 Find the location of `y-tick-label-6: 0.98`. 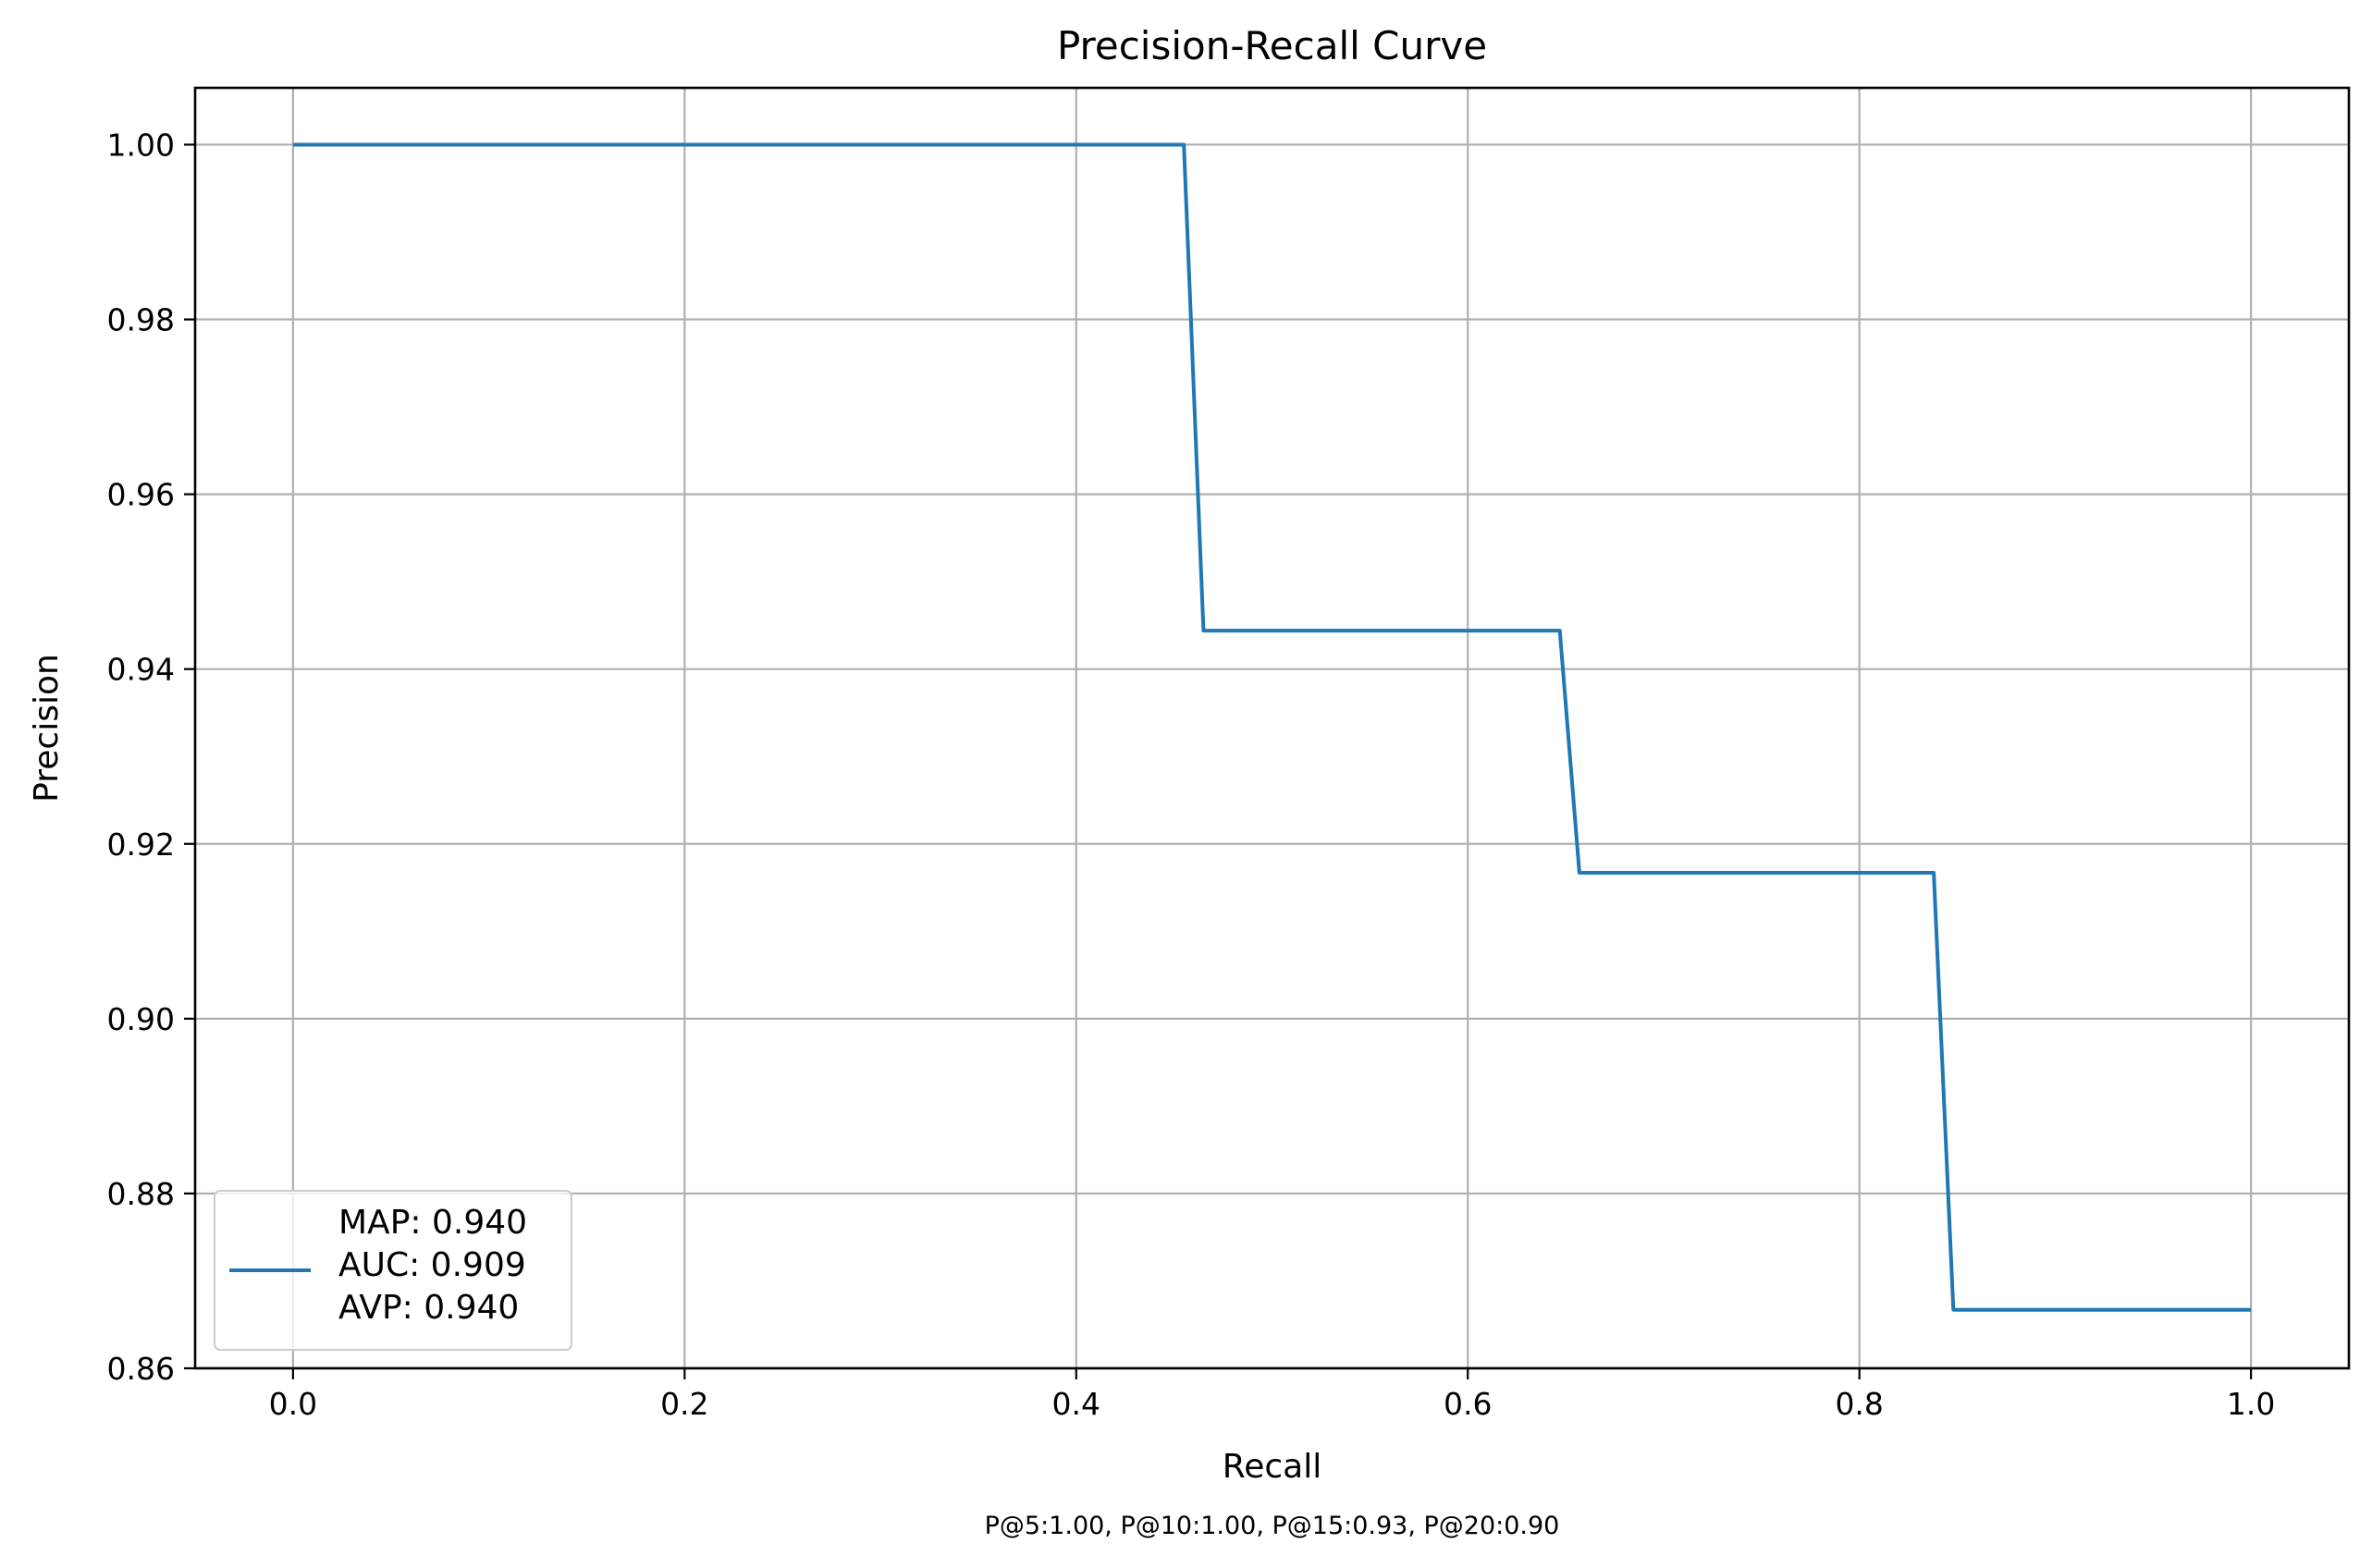

y-tick-label-6: 0.98 is located at coordinates (141, 320).